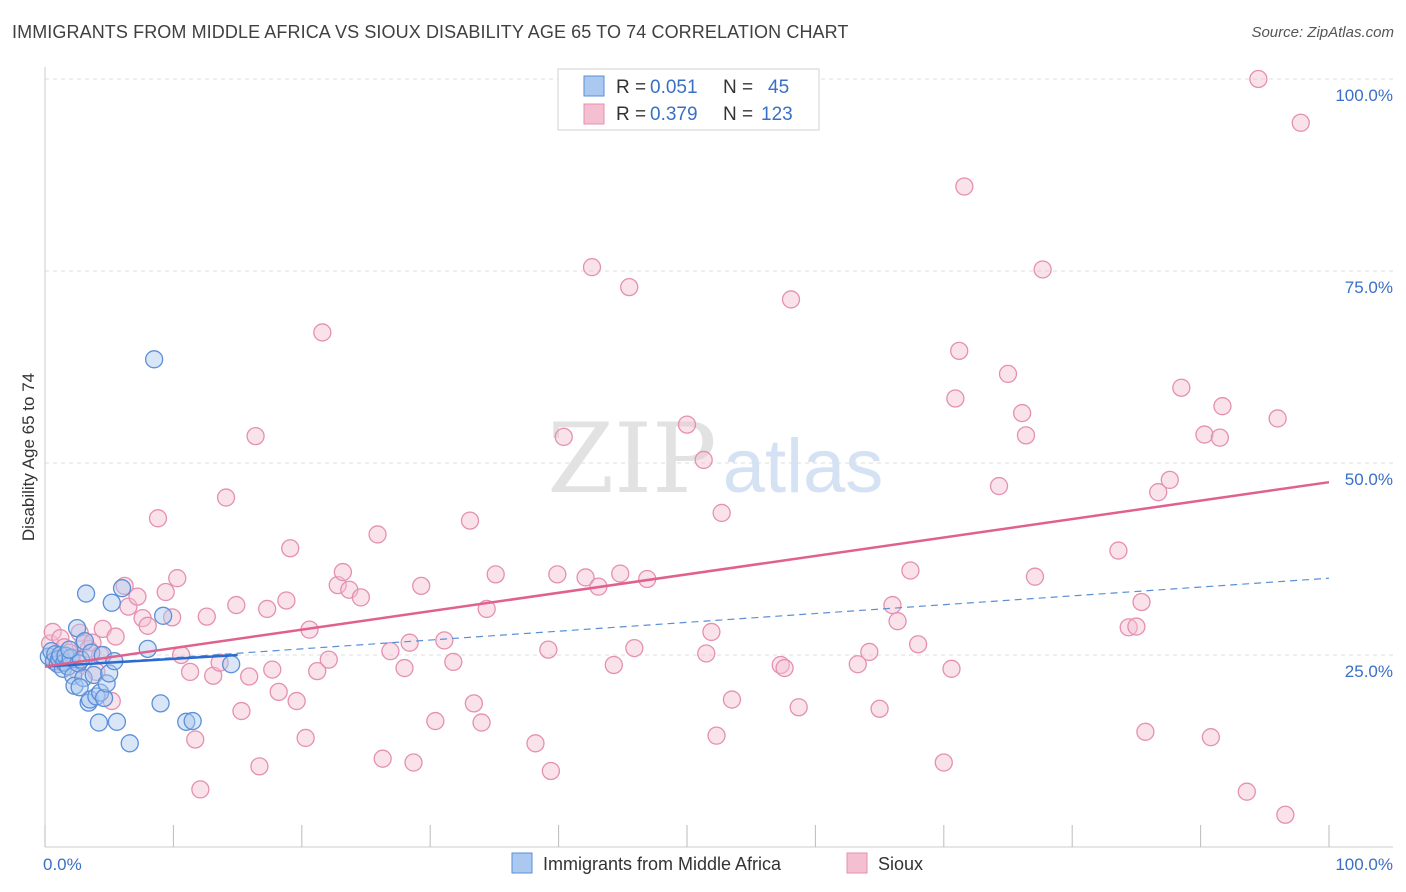 This screenshot has width=1406, height=892. What do you see at coordinates (674, 87) in the screenshot?
I see `legend-r-value-1: 0.051` at bounding box center [674, 87].